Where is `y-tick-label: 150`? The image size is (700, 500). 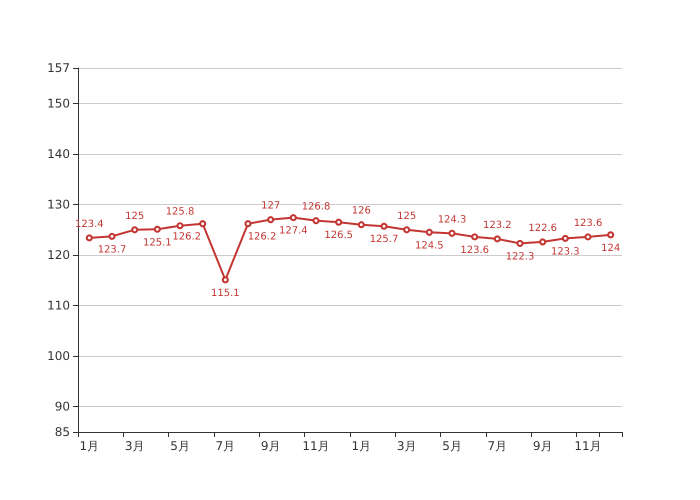
y-tick-label: 150 is located at coordinates (58, 103).